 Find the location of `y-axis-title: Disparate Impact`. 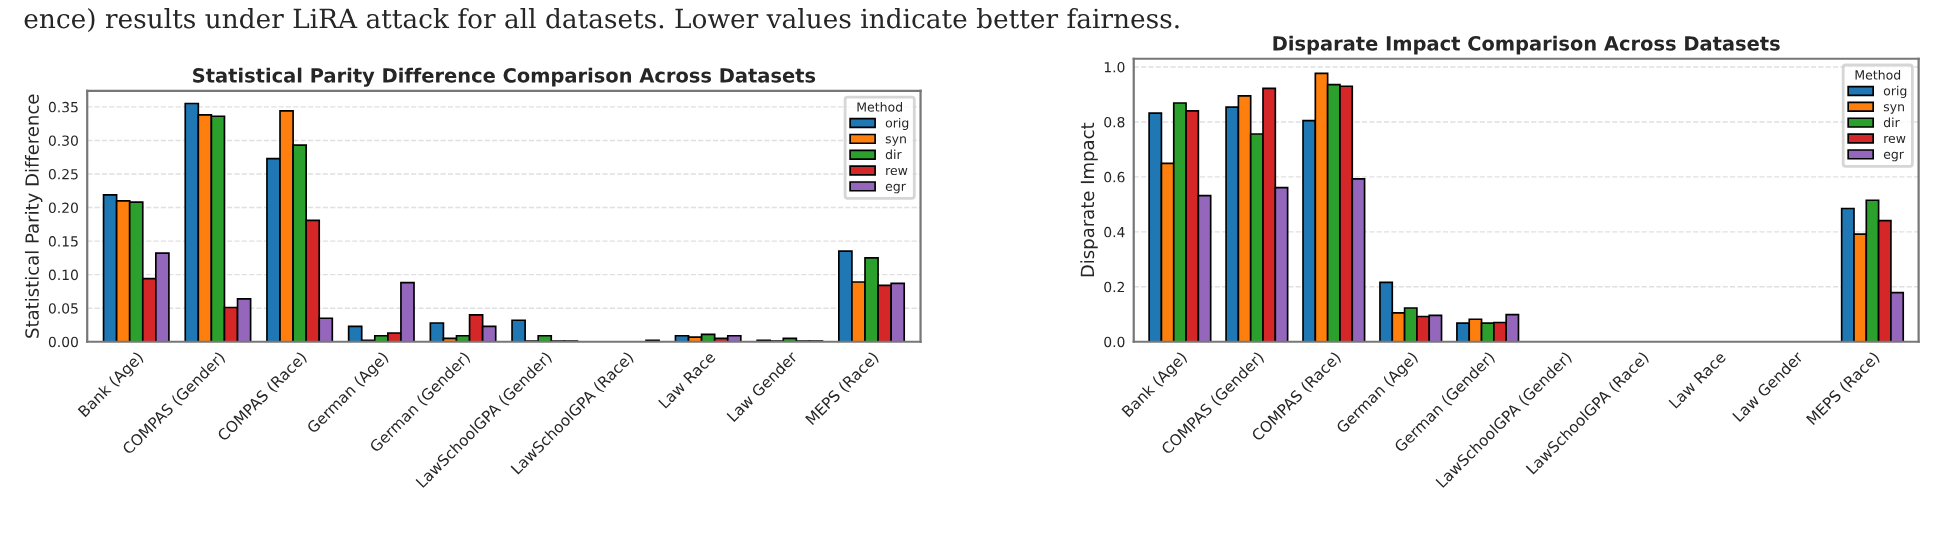

y-axis-title: Disparate Impact is located at coordinates (1089, 199).